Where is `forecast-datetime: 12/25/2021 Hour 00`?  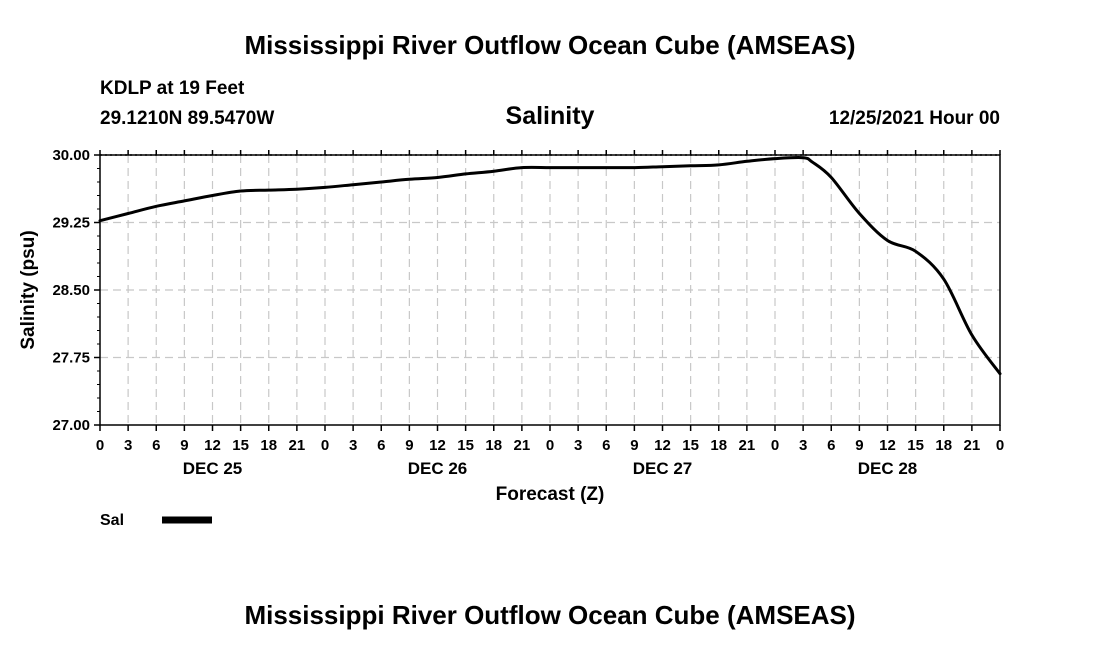 forecast-datetime: 12/25/2021 Hour 00 is located at coordinates (914, 118).